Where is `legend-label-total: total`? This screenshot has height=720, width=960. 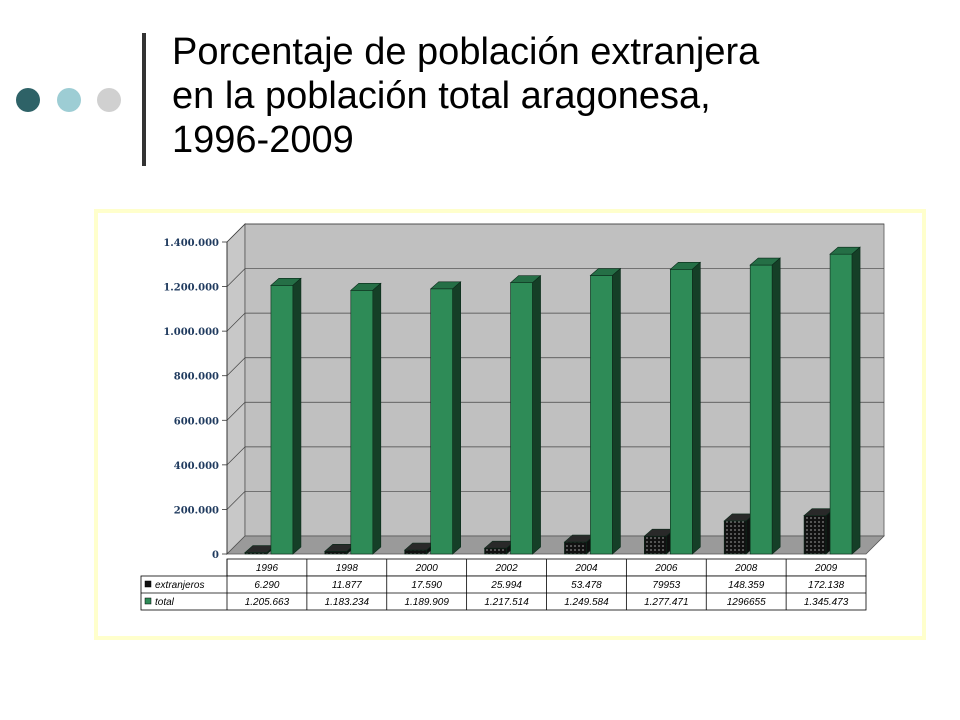 legend-label-total: total is located at coordinates (165, 602).